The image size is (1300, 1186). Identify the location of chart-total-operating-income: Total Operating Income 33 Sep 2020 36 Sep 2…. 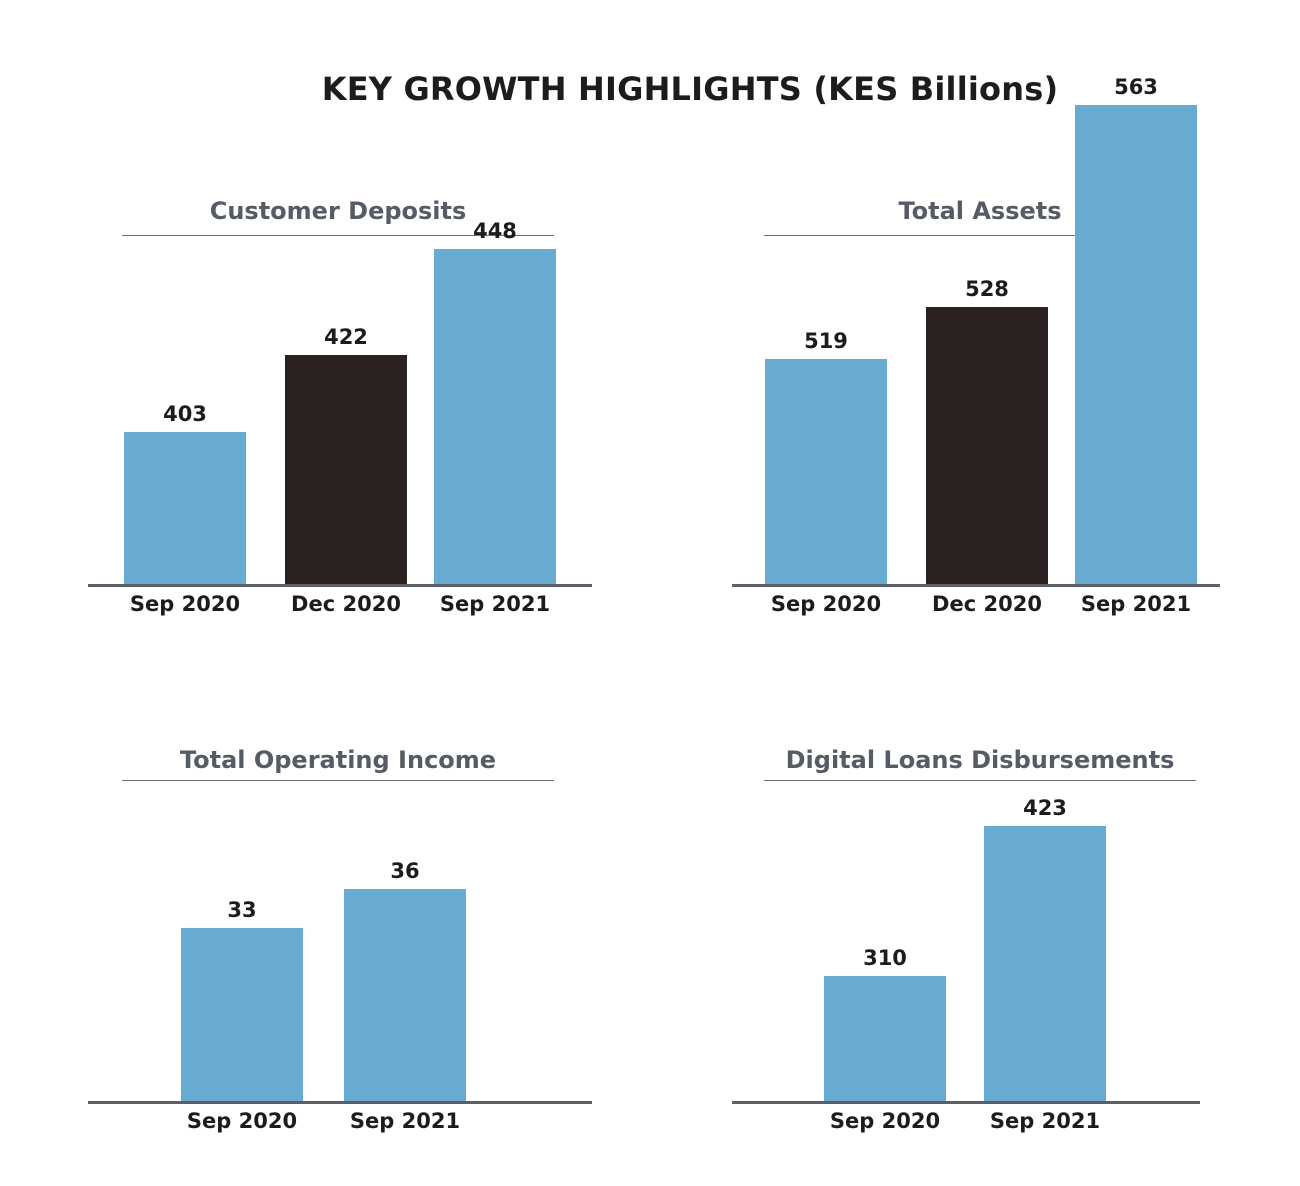
(340, 946).